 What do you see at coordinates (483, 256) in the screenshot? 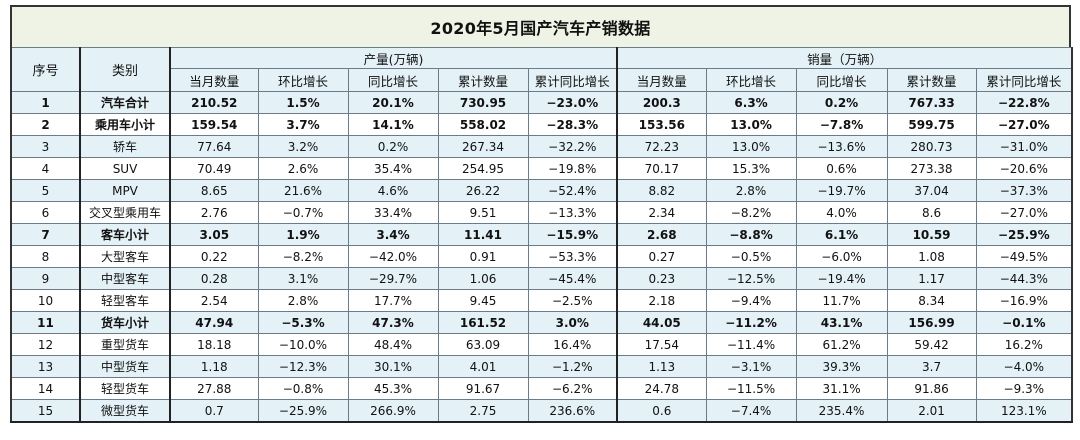
I see `production-cell: 0.91` at bounding box center [483, 256].